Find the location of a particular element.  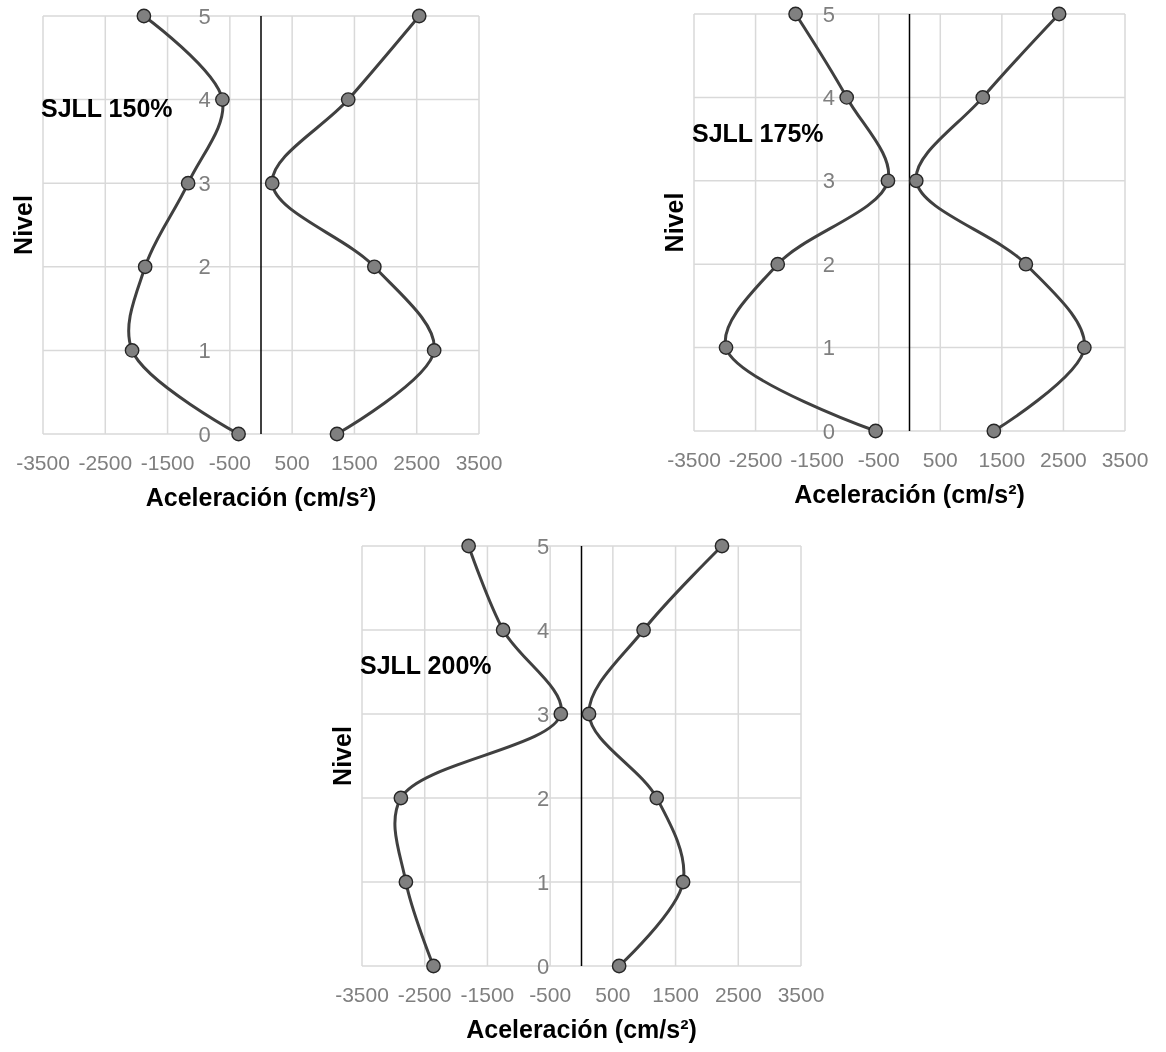

text: SJLL 150% is located at coordinates (107, 107).